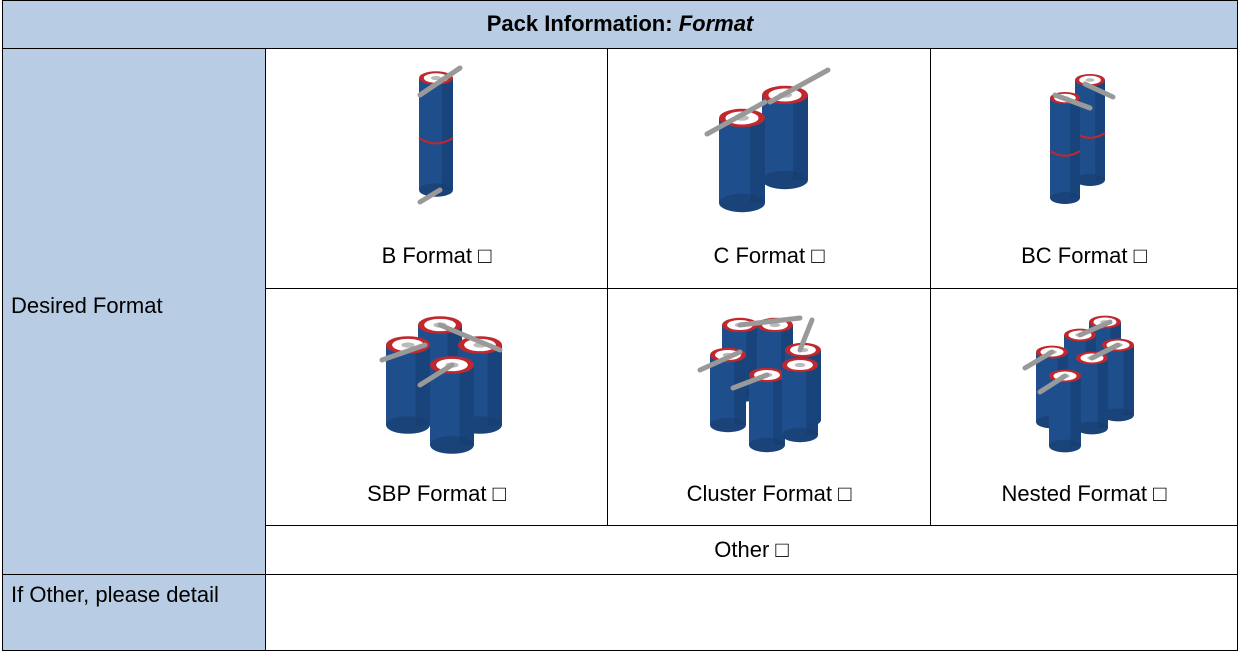 The height and width of the screenshot is (651, 1240). What do you see at coordinates (769, 407) in the screenshot?
I see `option-cell: Cluster Format □` at bounding box center [769, 407].